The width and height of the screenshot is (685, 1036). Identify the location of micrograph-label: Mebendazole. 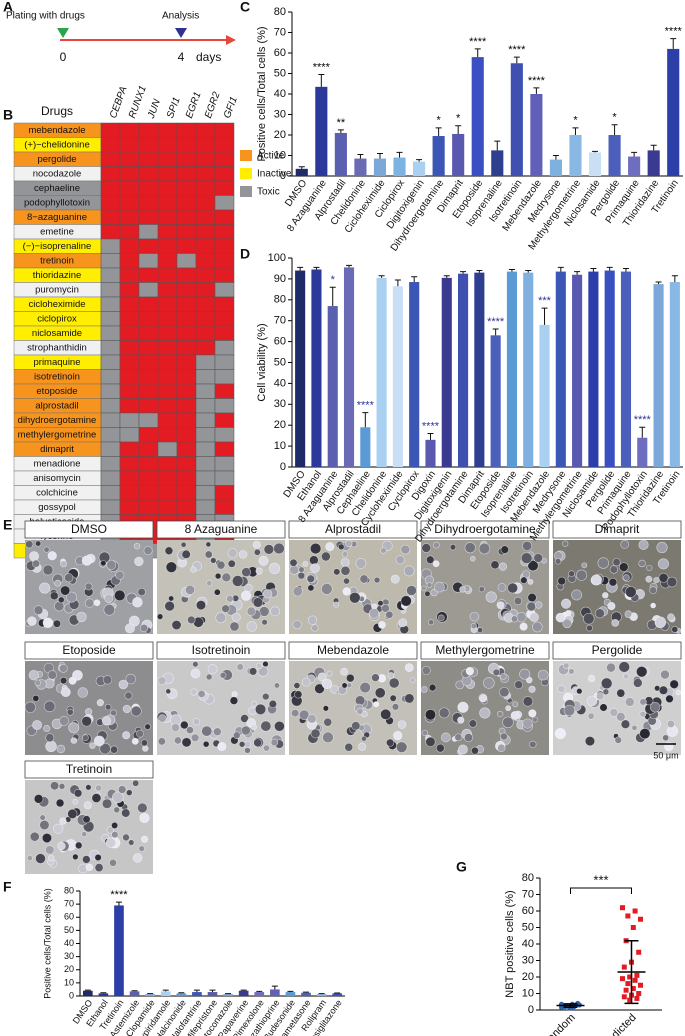
(353, 650).